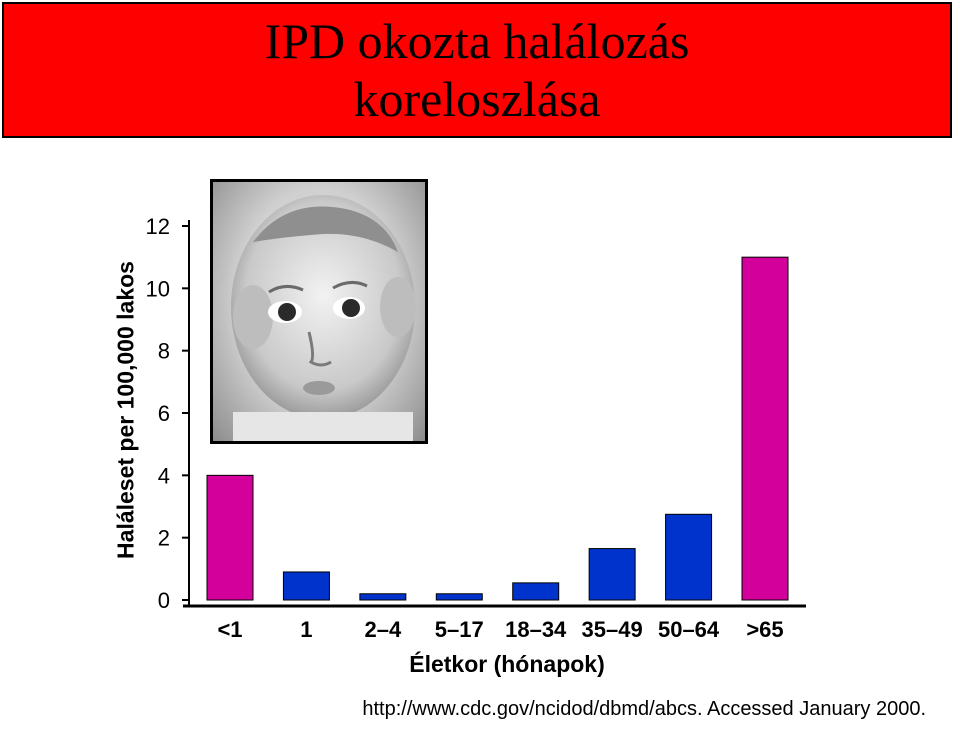 The width and height of the screenshot is (960, 747). What do you see at coordinates (477, 41) in the screenshot?
I see `title-line-1: IPD okozta halálozás` at bounding box center [477, 41].